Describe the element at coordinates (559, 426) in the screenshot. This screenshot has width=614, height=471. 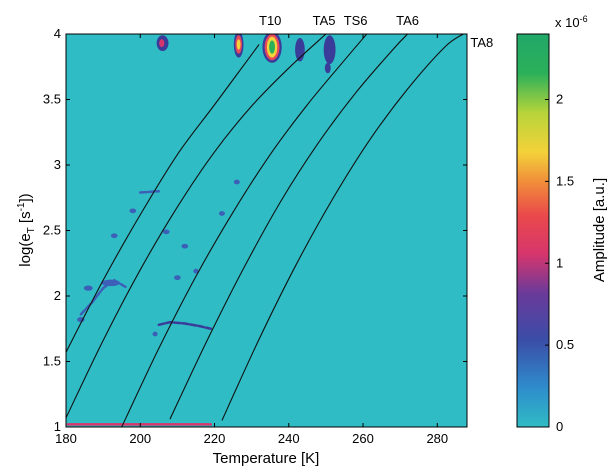
I see `colorbar-tick-label-0: 0` at that location.